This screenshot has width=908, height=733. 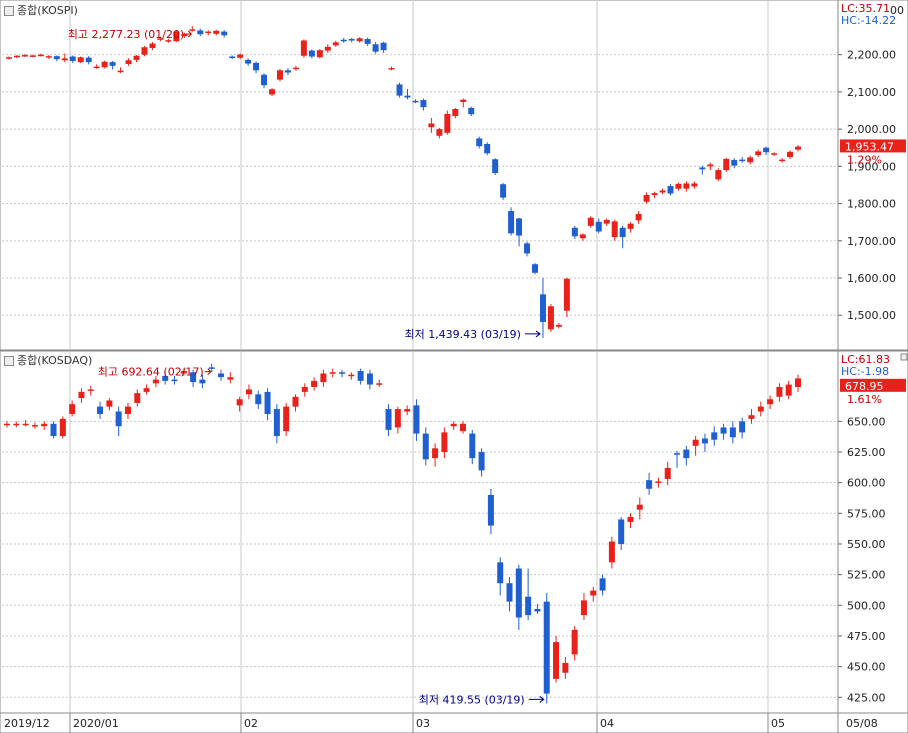 I want to click on y-tick-label: 650.00, so click(x=866, y=421).